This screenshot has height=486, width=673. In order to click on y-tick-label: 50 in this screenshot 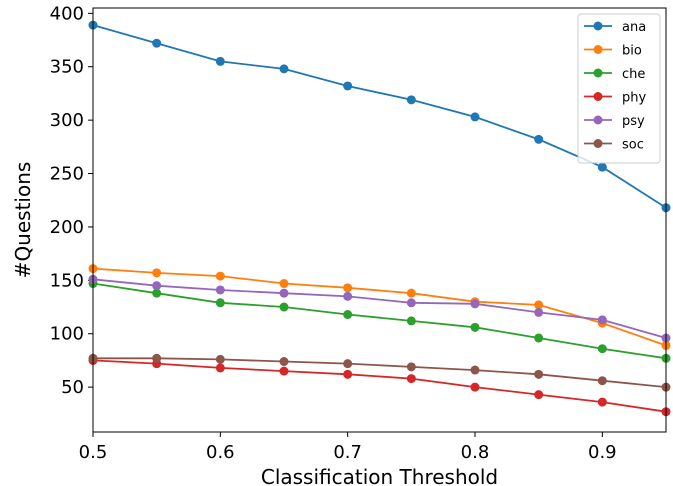, I will do `click(72, 387)`.